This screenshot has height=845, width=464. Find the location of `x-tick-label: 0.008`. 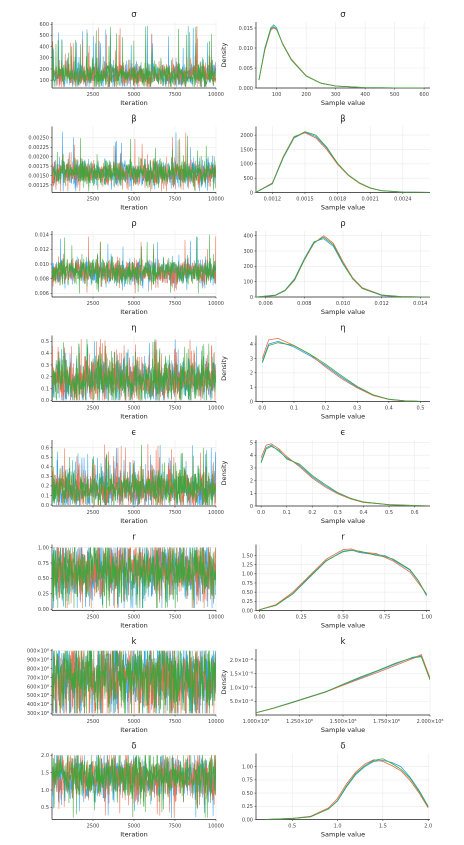

x-tick-label: 0.008 is located at coordinates (304, 304).